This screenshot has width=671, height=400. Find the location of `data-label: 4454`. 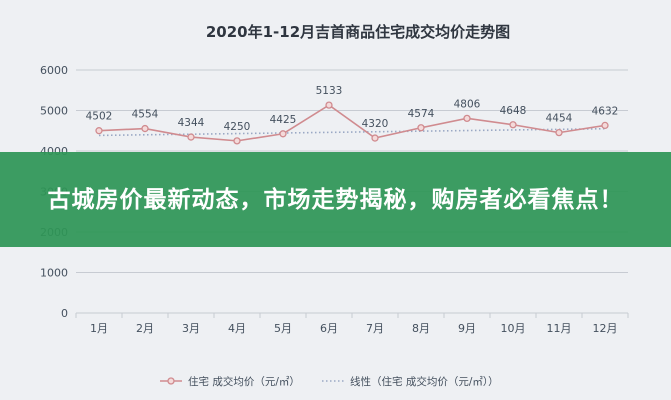

data-label: 4454 is located at coordinates (559, 119).